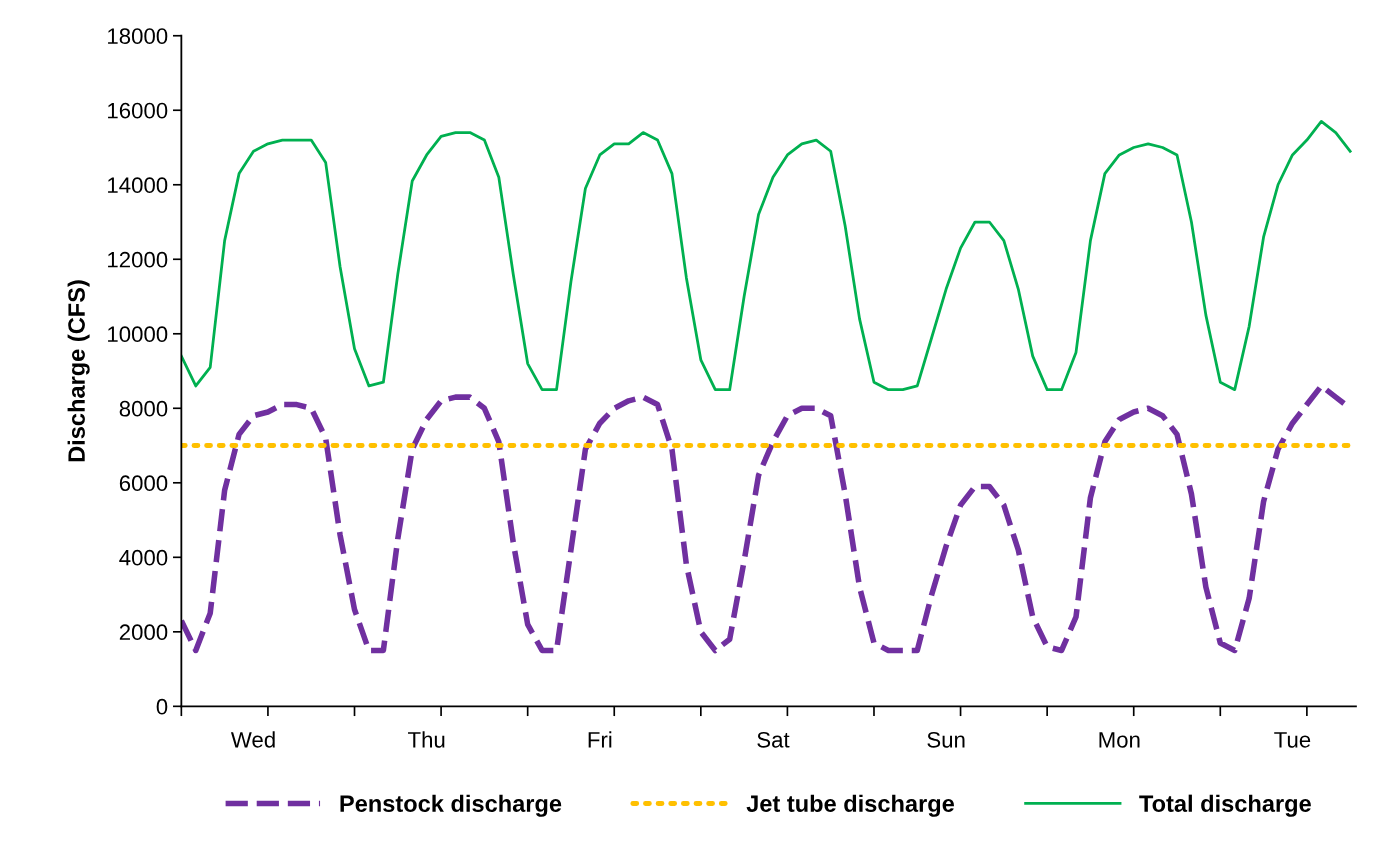 Image resolution: width=1395 pixels, height=851 pixels. What do you see at coordinates (1292, 740) in the screenshot?
I see `x-tick-label: Tue` at bounding box center [1292, 740].